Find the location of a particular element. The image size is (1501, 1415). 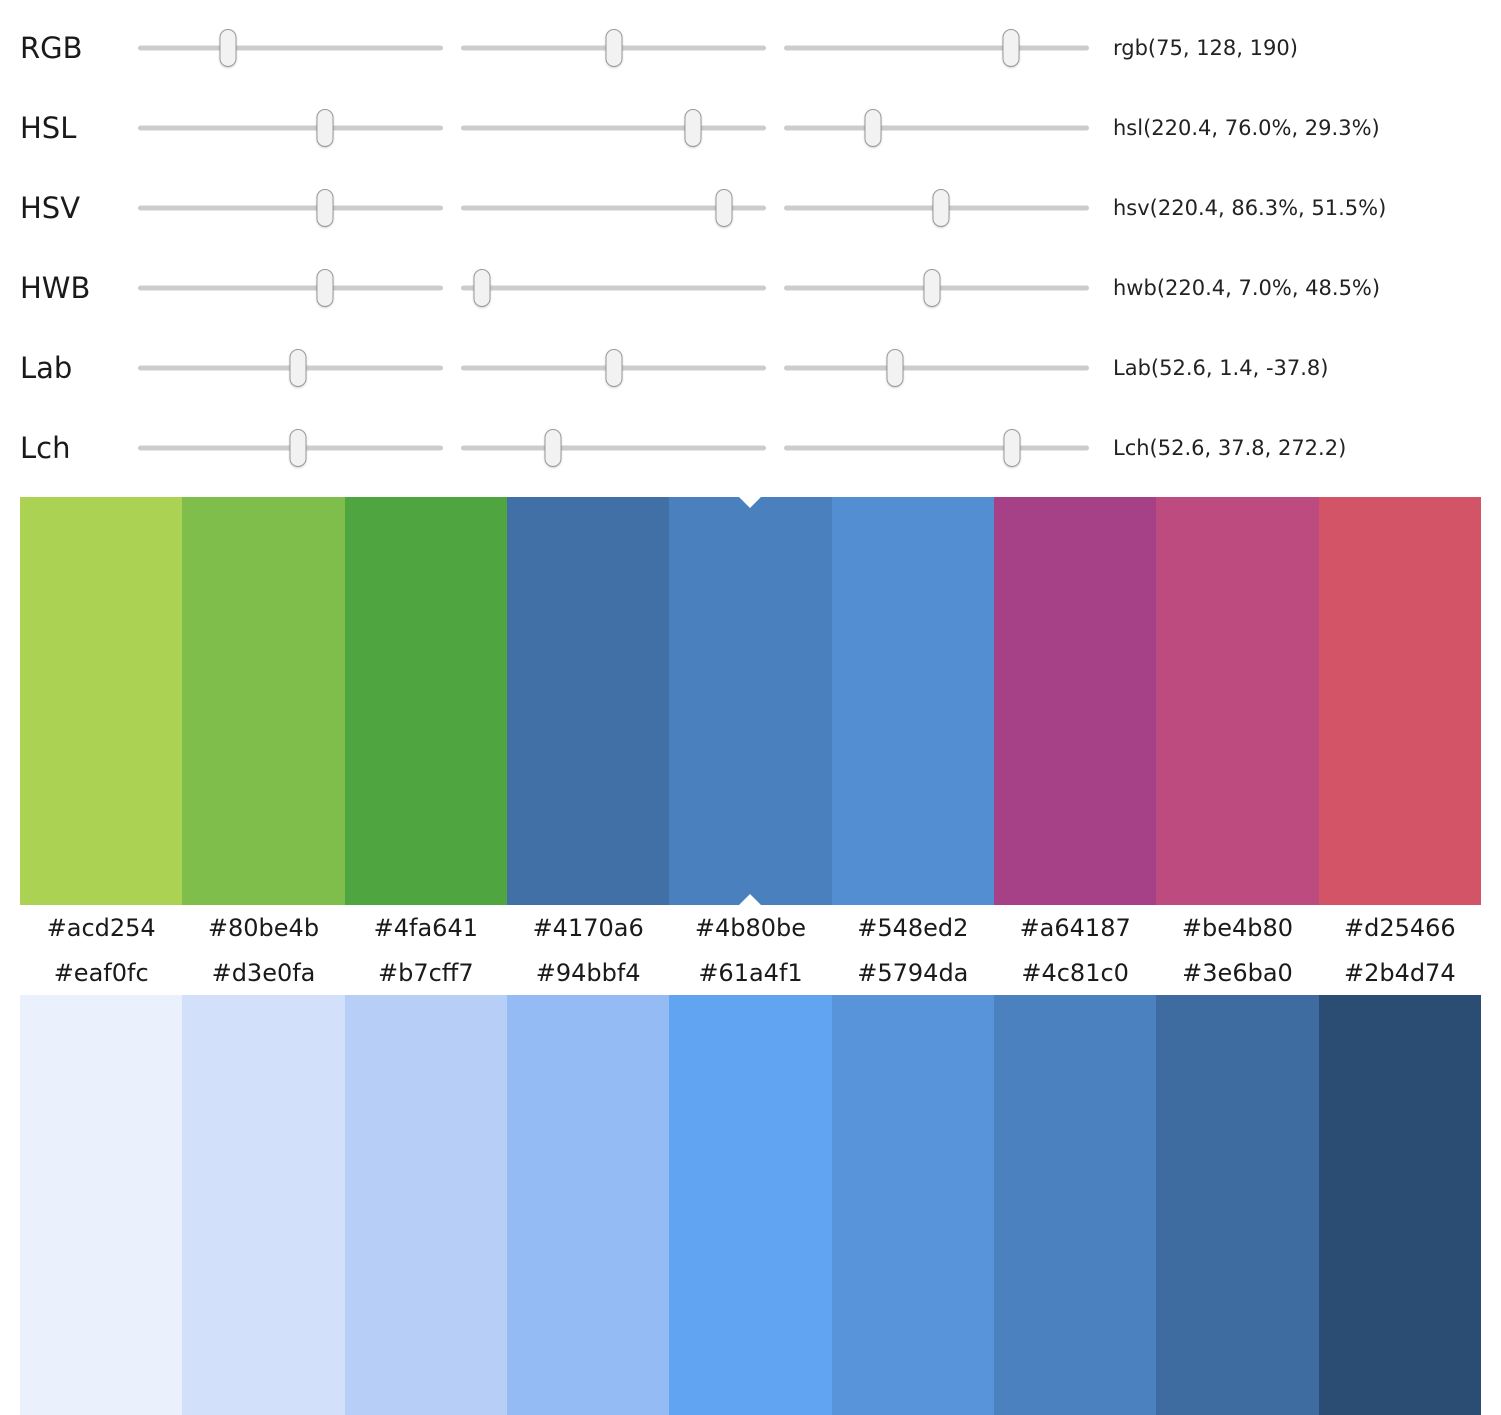

color-value-hsl: hsl(220.4, 76.0%, 29.3%) is located at coordinates (1246, 128).